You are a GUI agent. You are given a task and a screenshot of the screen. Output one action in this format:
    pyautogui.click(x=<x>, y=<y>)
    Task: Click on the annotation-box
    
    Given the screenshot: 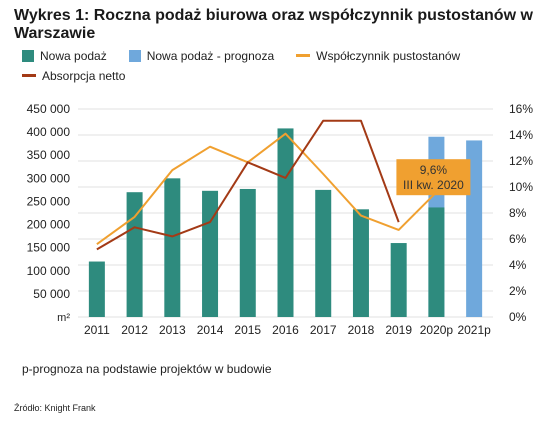 What is the action you would take?
    pyautogui.click(x=433, y=177)
    